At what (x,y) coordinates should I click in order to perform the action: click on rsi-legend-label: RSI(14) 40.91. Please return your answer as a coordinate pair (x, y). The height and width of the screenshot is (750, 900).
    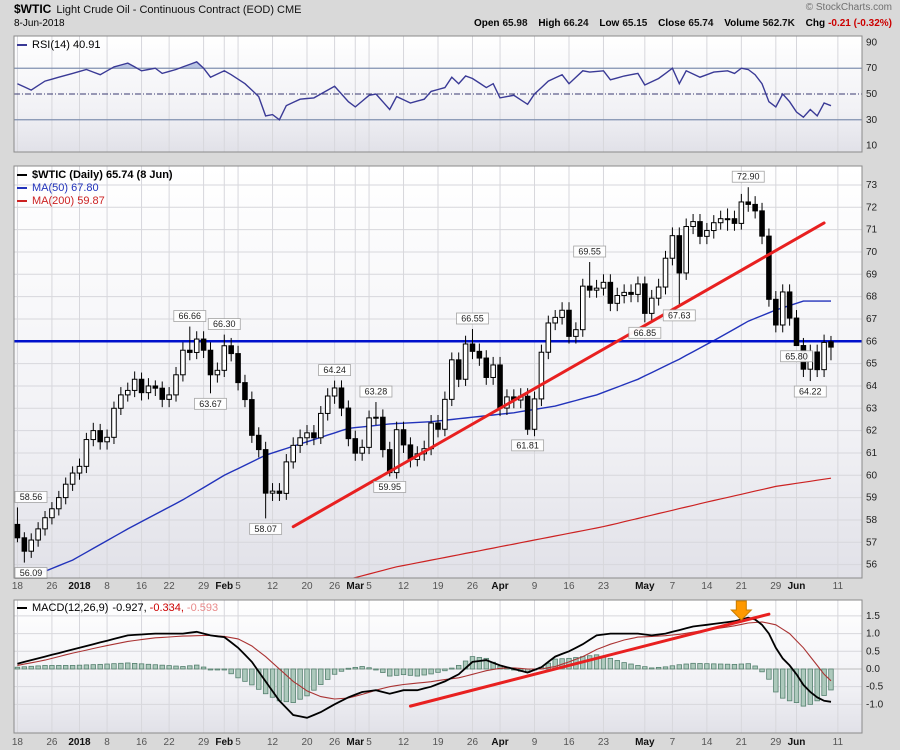
    Looking at the image, I should click on (66, 45).